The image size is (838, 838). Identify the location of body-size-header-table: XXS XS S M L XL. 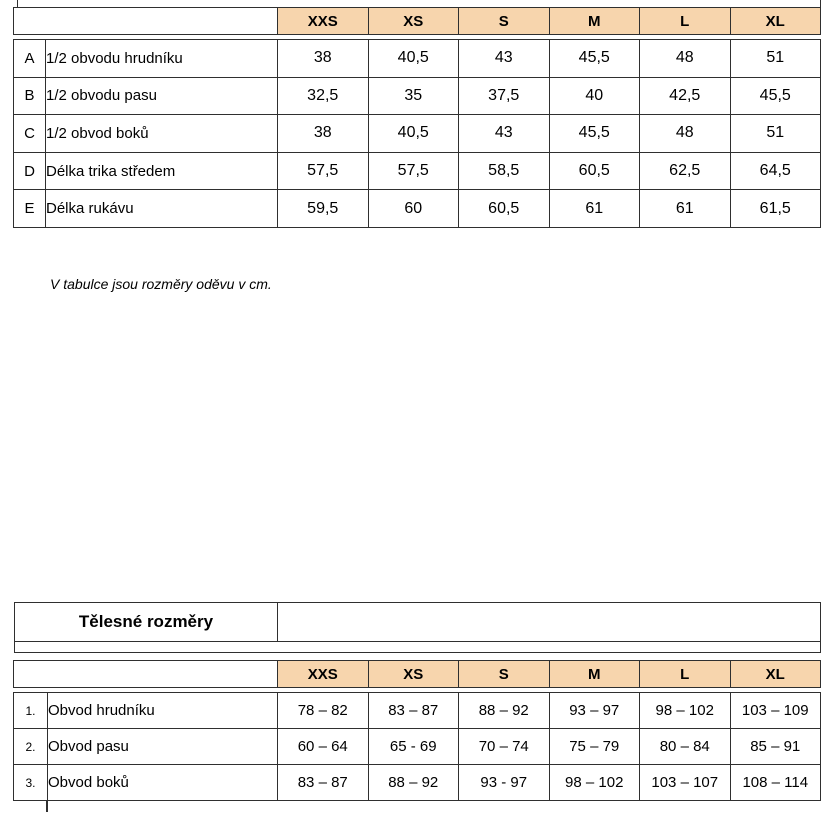
(417, 674).